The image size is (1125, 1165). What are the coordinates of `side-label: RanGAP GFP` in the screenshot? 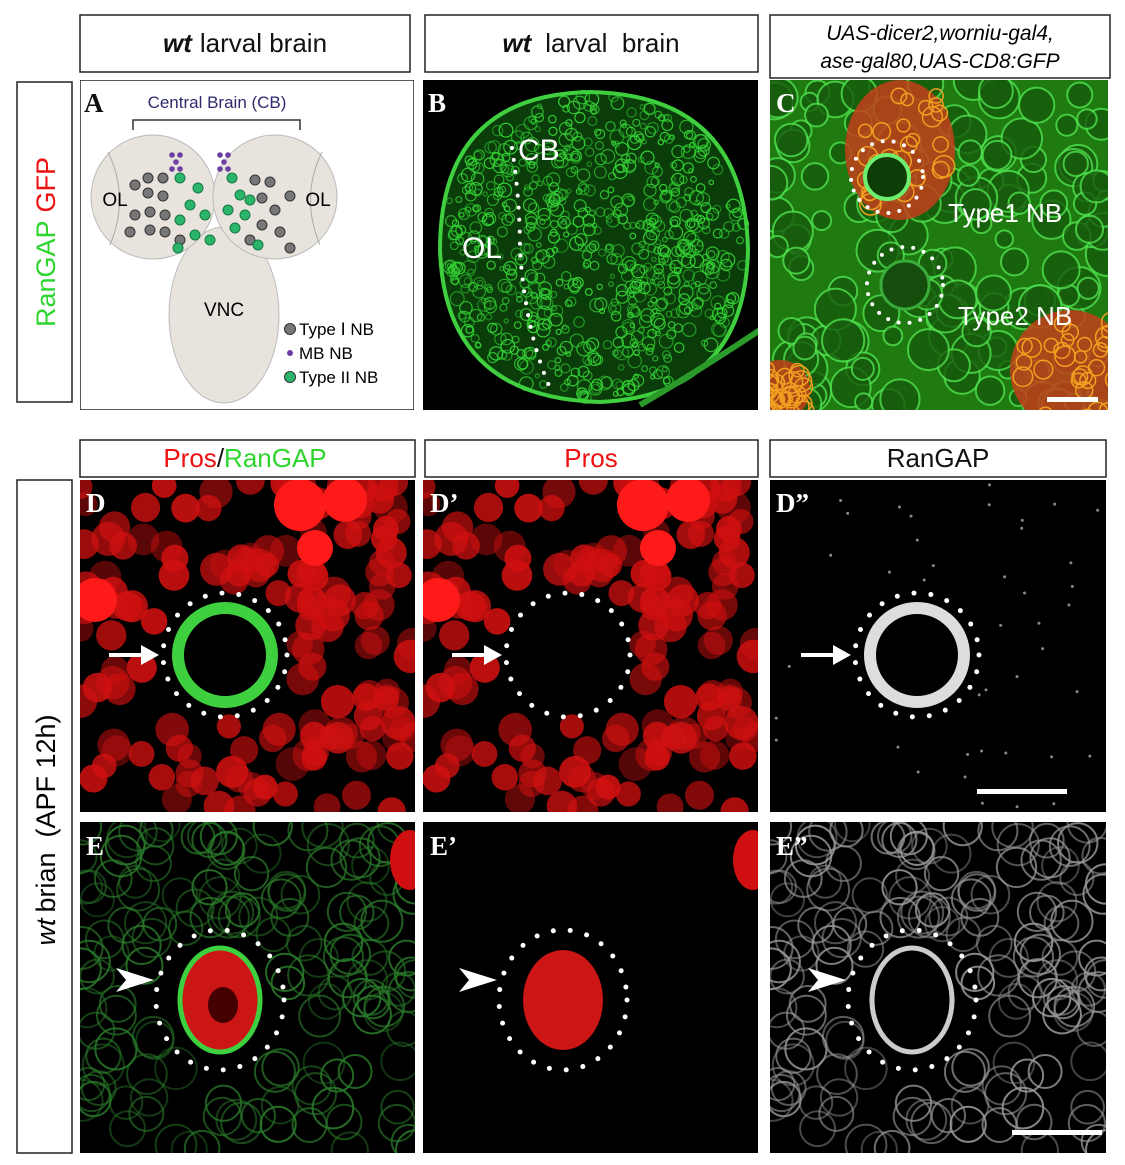 It's located at (46, 242).